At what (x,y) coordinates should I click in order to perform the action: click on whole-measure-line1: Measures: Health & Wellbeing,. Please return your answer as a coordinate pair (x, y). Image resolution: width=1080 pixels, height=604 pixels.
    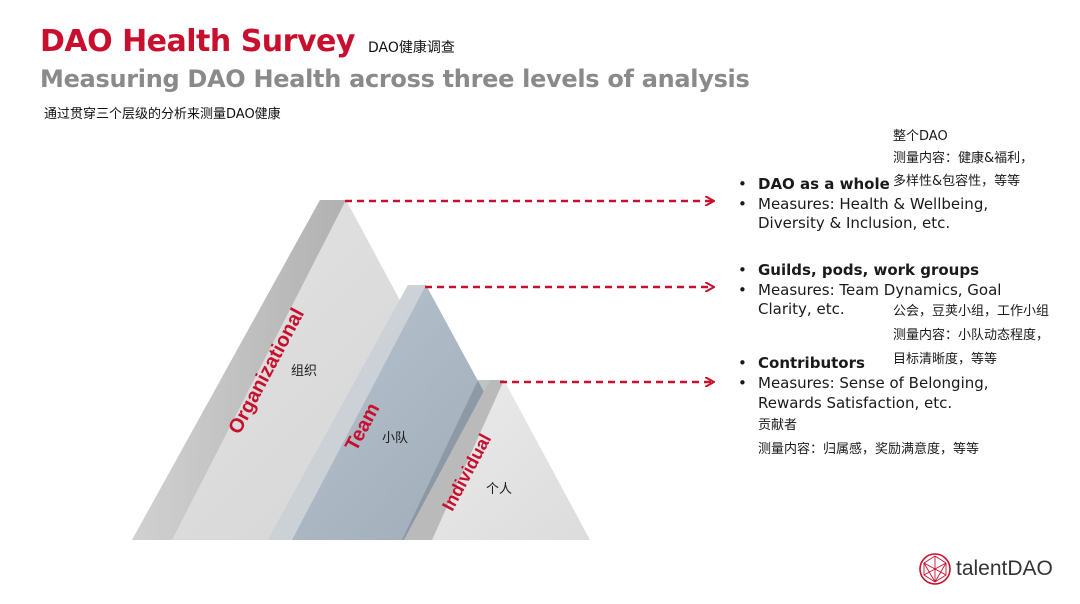
    Looking at the image, I should click on (873, 204).